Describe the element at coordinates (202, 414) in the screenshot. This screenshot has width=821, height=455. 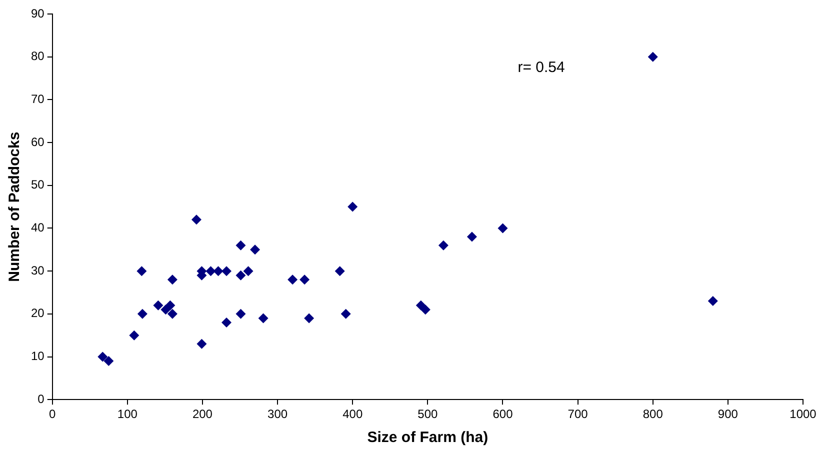
I see `x-tick-label: 200` at that location.